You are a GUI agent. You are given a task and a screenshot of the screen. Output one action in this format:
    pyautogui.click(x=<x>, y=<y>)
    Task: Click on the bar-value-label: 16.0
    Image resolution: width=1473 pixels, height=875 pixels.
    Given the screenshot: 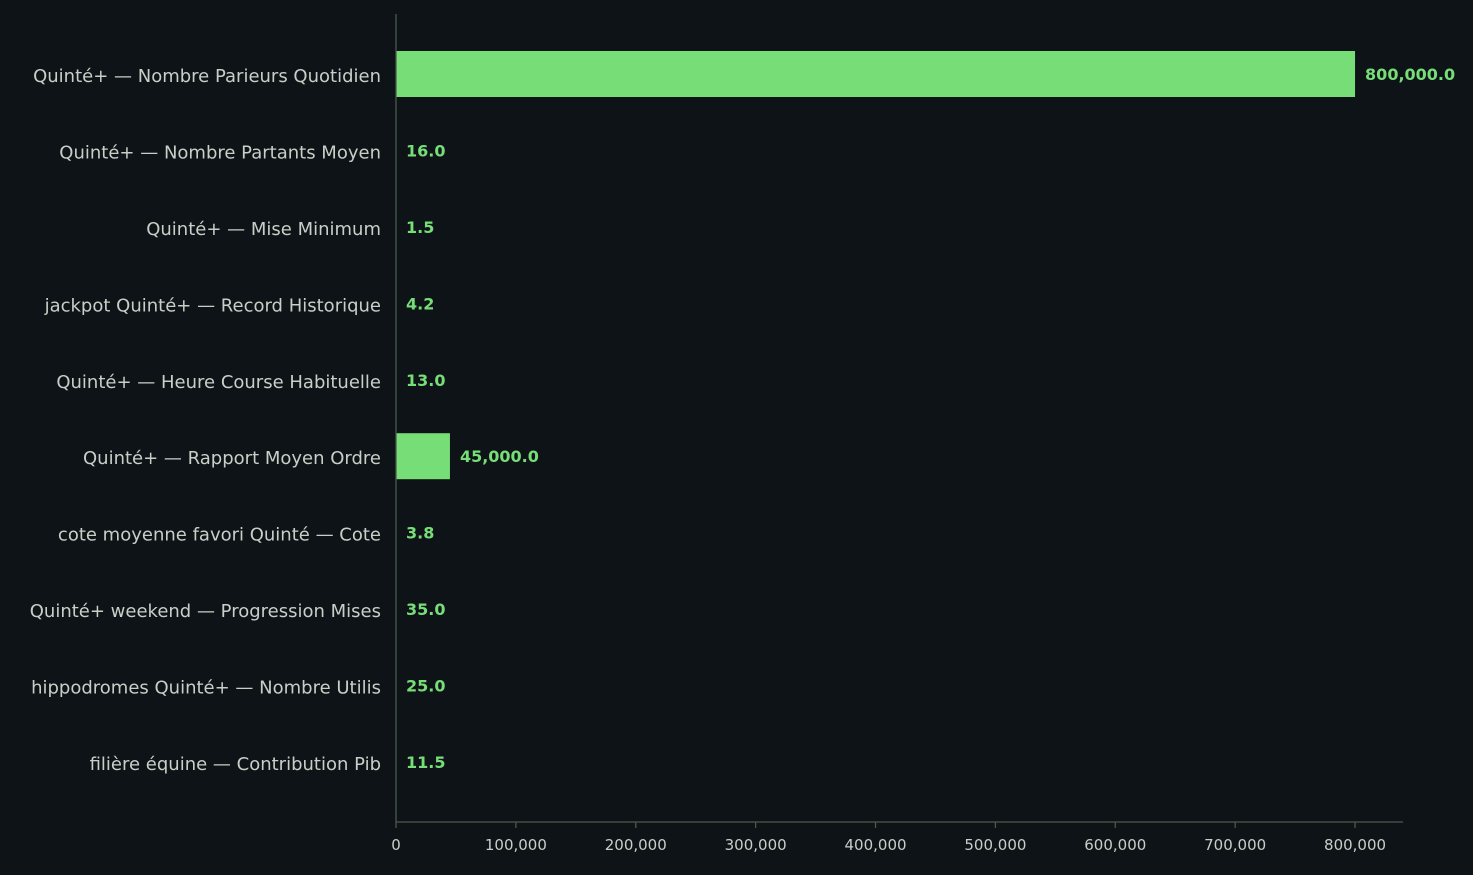 What is the action you would take?
    pyautogui.click(x=425, y=150)
    